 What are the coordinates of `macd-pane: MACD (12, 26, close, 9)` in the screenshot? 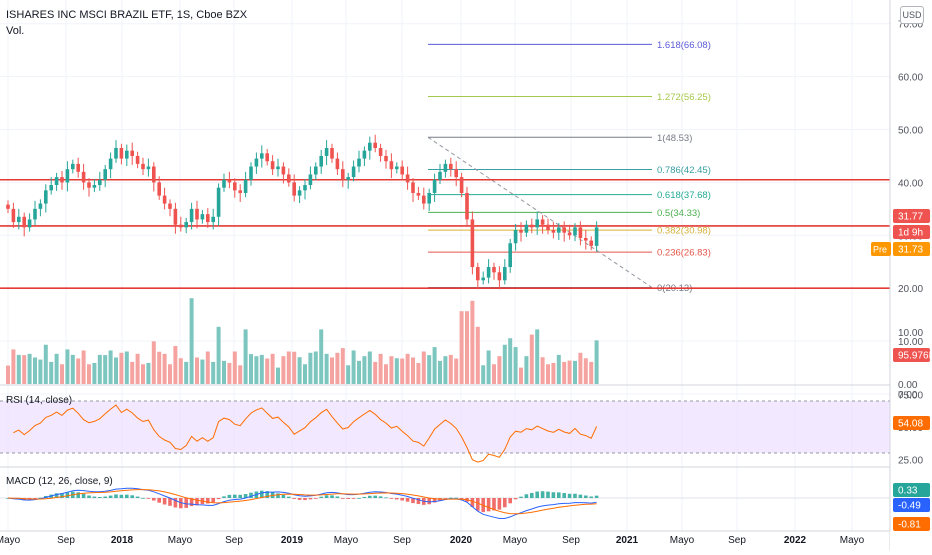 It's located at (445, 497).